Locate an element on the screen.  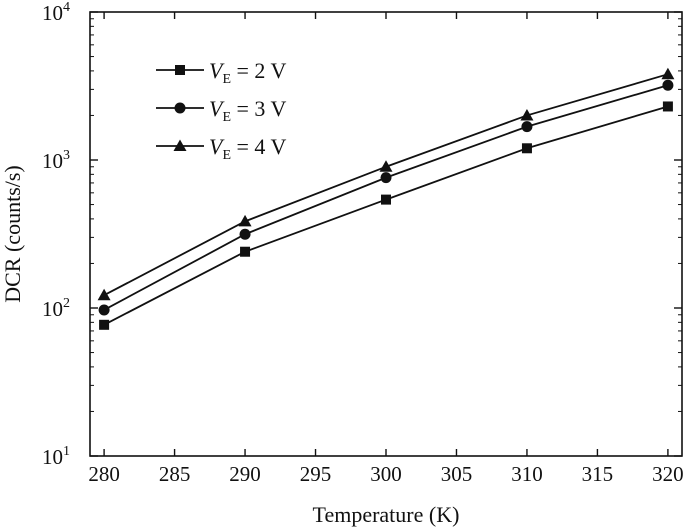
y-tick-label: 10² is located at coordinates (56, 308).